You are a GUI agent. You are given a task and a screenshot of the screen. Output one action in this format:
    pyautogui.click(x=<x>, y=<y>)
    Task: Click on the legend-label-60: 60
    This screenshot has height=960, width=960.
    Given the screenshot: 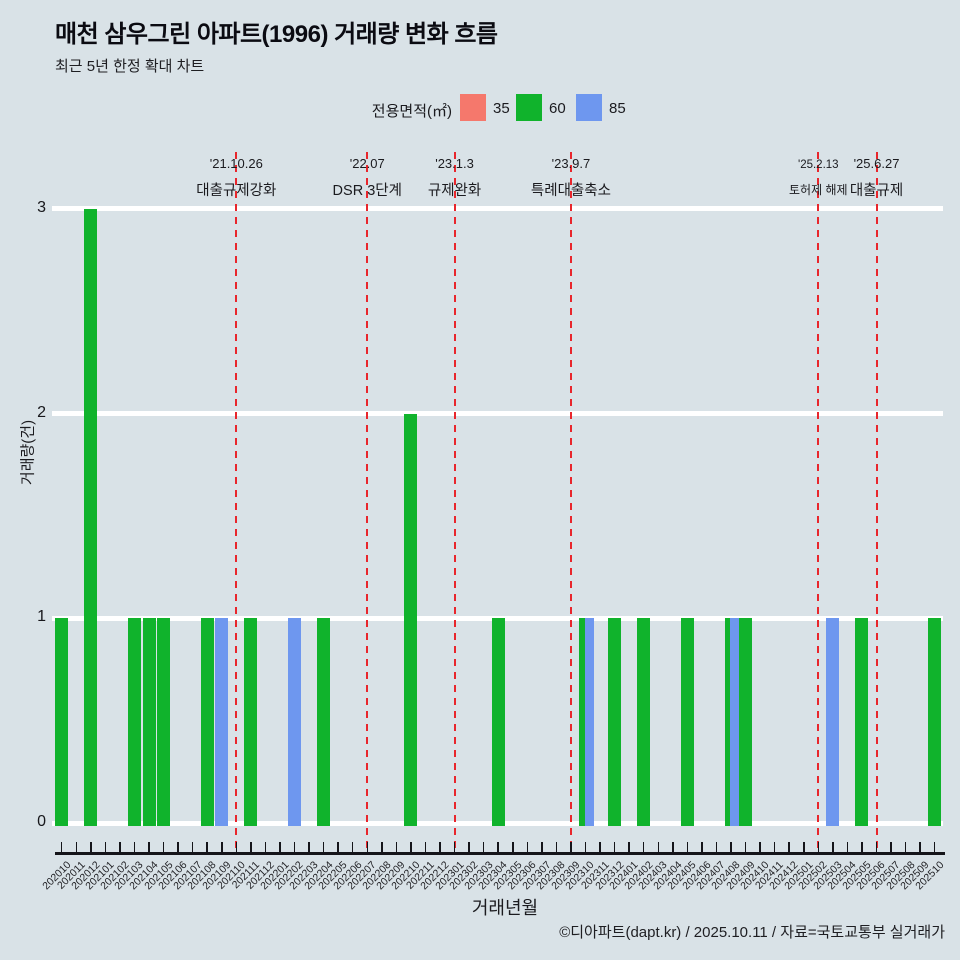 What is the action you would take?
    pyautogui.click(x=557, y=108)
    